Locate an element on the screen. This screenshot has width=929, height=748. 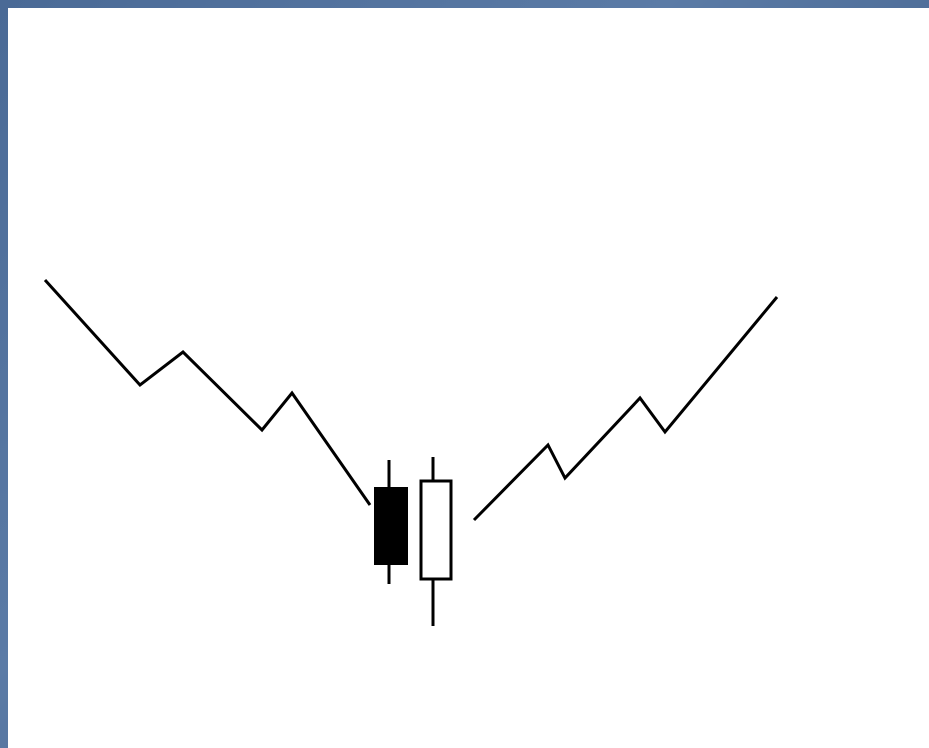
uptrend-line is located at coordinates (625, 409).